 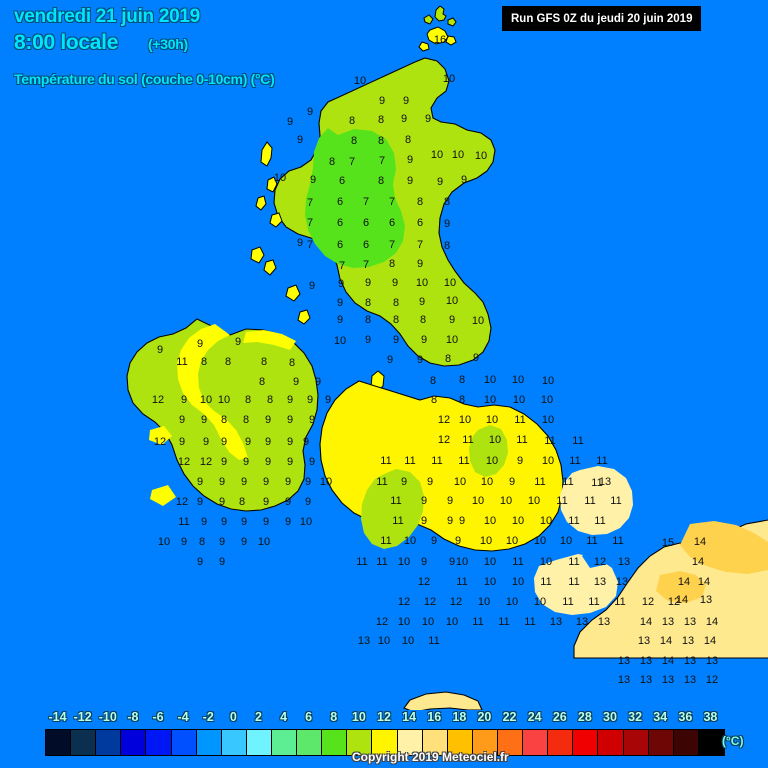 I want to click on model-run-label: Run GFS 0Z du jeudi 20 juin 2019, so click(x=602, y=19).